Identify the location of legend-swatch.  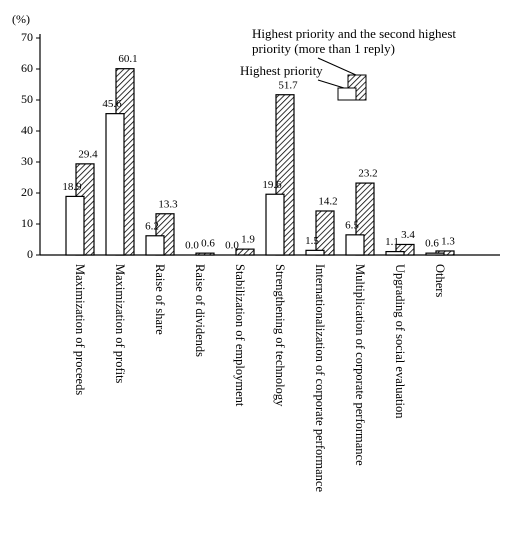
(347, 94).